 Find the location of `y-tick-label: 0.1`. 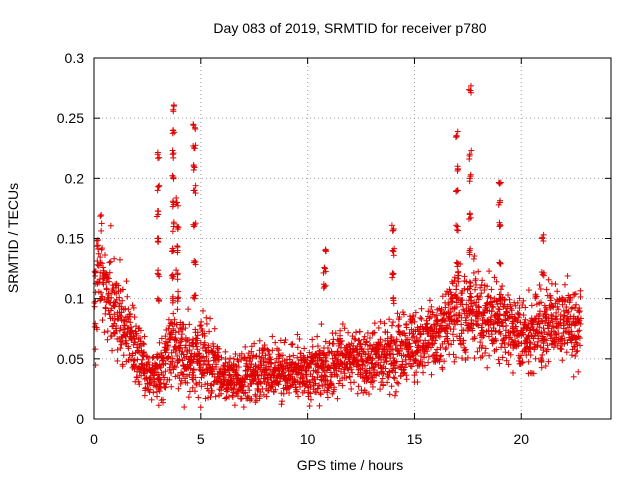

y-tick-label: 0.1 is located at coordinates (75, 299).